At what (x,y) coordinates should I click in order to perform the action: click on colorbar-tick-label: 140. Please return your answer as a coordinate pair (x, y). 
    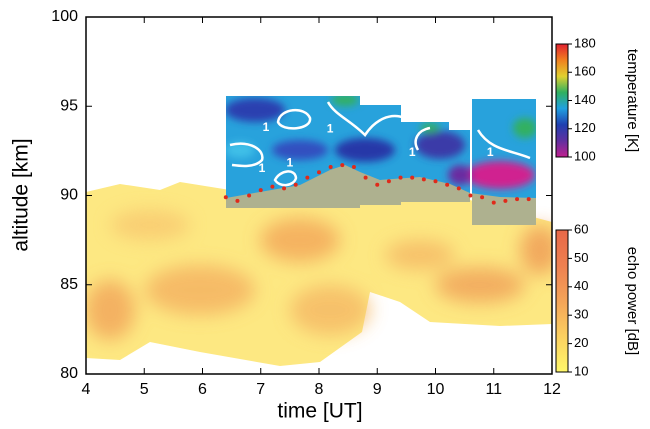
    Looking at the image, I should click on (585, 99).